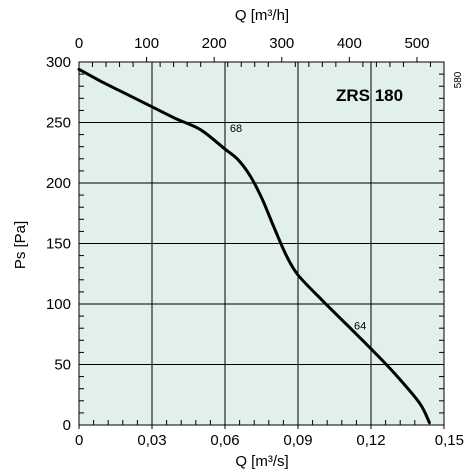 This screenshot has height=472, width=470. What do you see at coordinates (236, 129) in the screenshot?
I see `curve-annotation-0: 68` at bounding box center [236, 129].